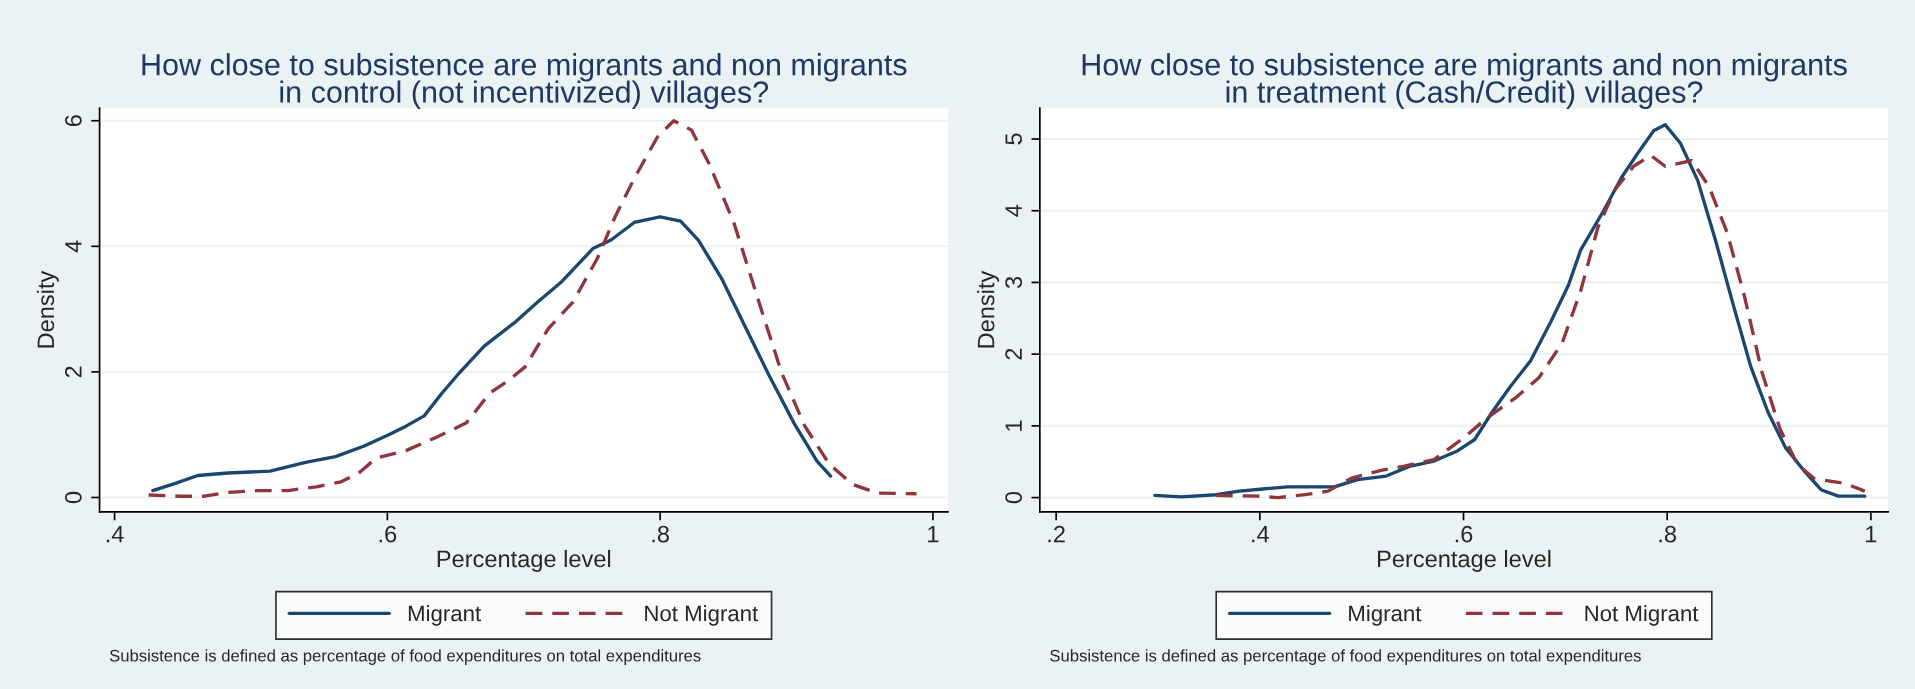 The image size is (1915, 689). I want to click on y-tick-label: 3, so click(1013, 282).